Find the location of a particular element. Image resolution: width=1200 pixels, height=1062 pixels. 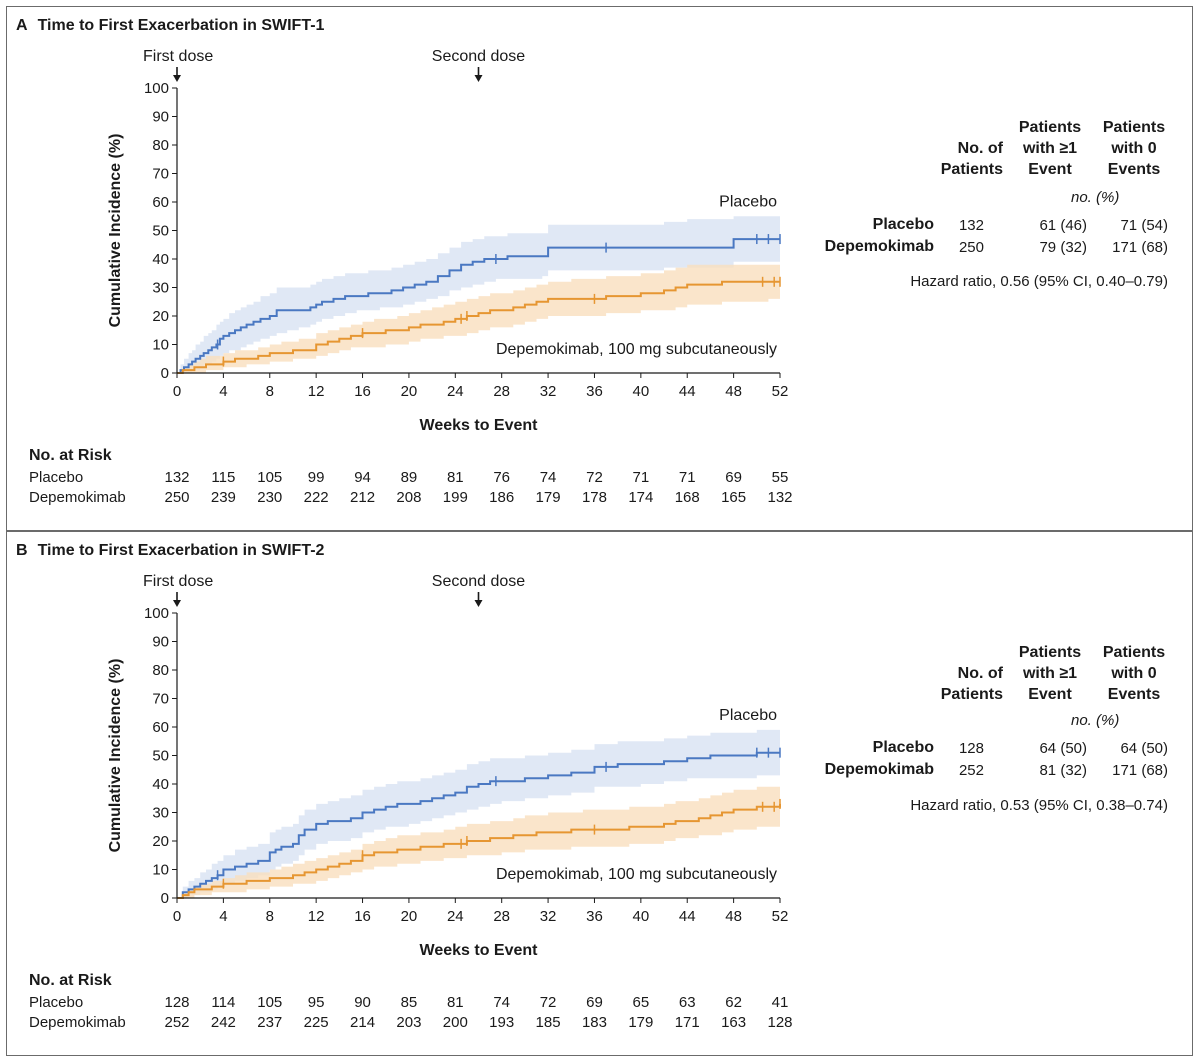

y-tick-label: 20 is located at coordinates (160, 316).